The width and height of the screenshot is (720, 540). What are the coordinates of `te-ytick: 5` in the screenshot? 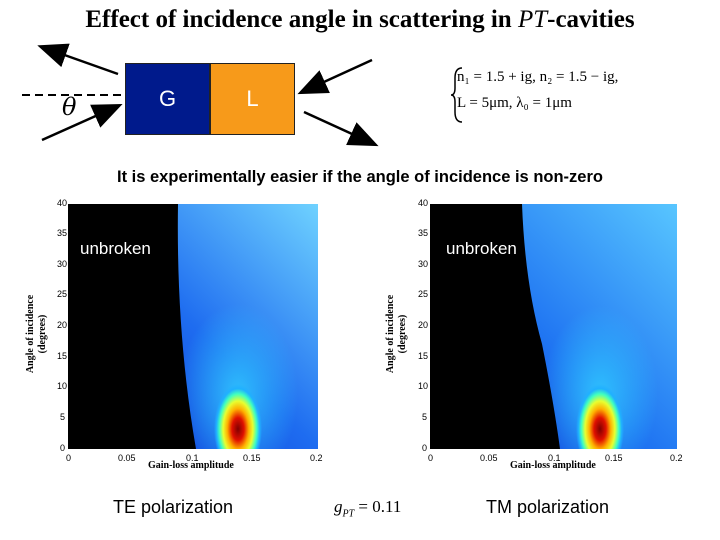 It's located at (63, 417).